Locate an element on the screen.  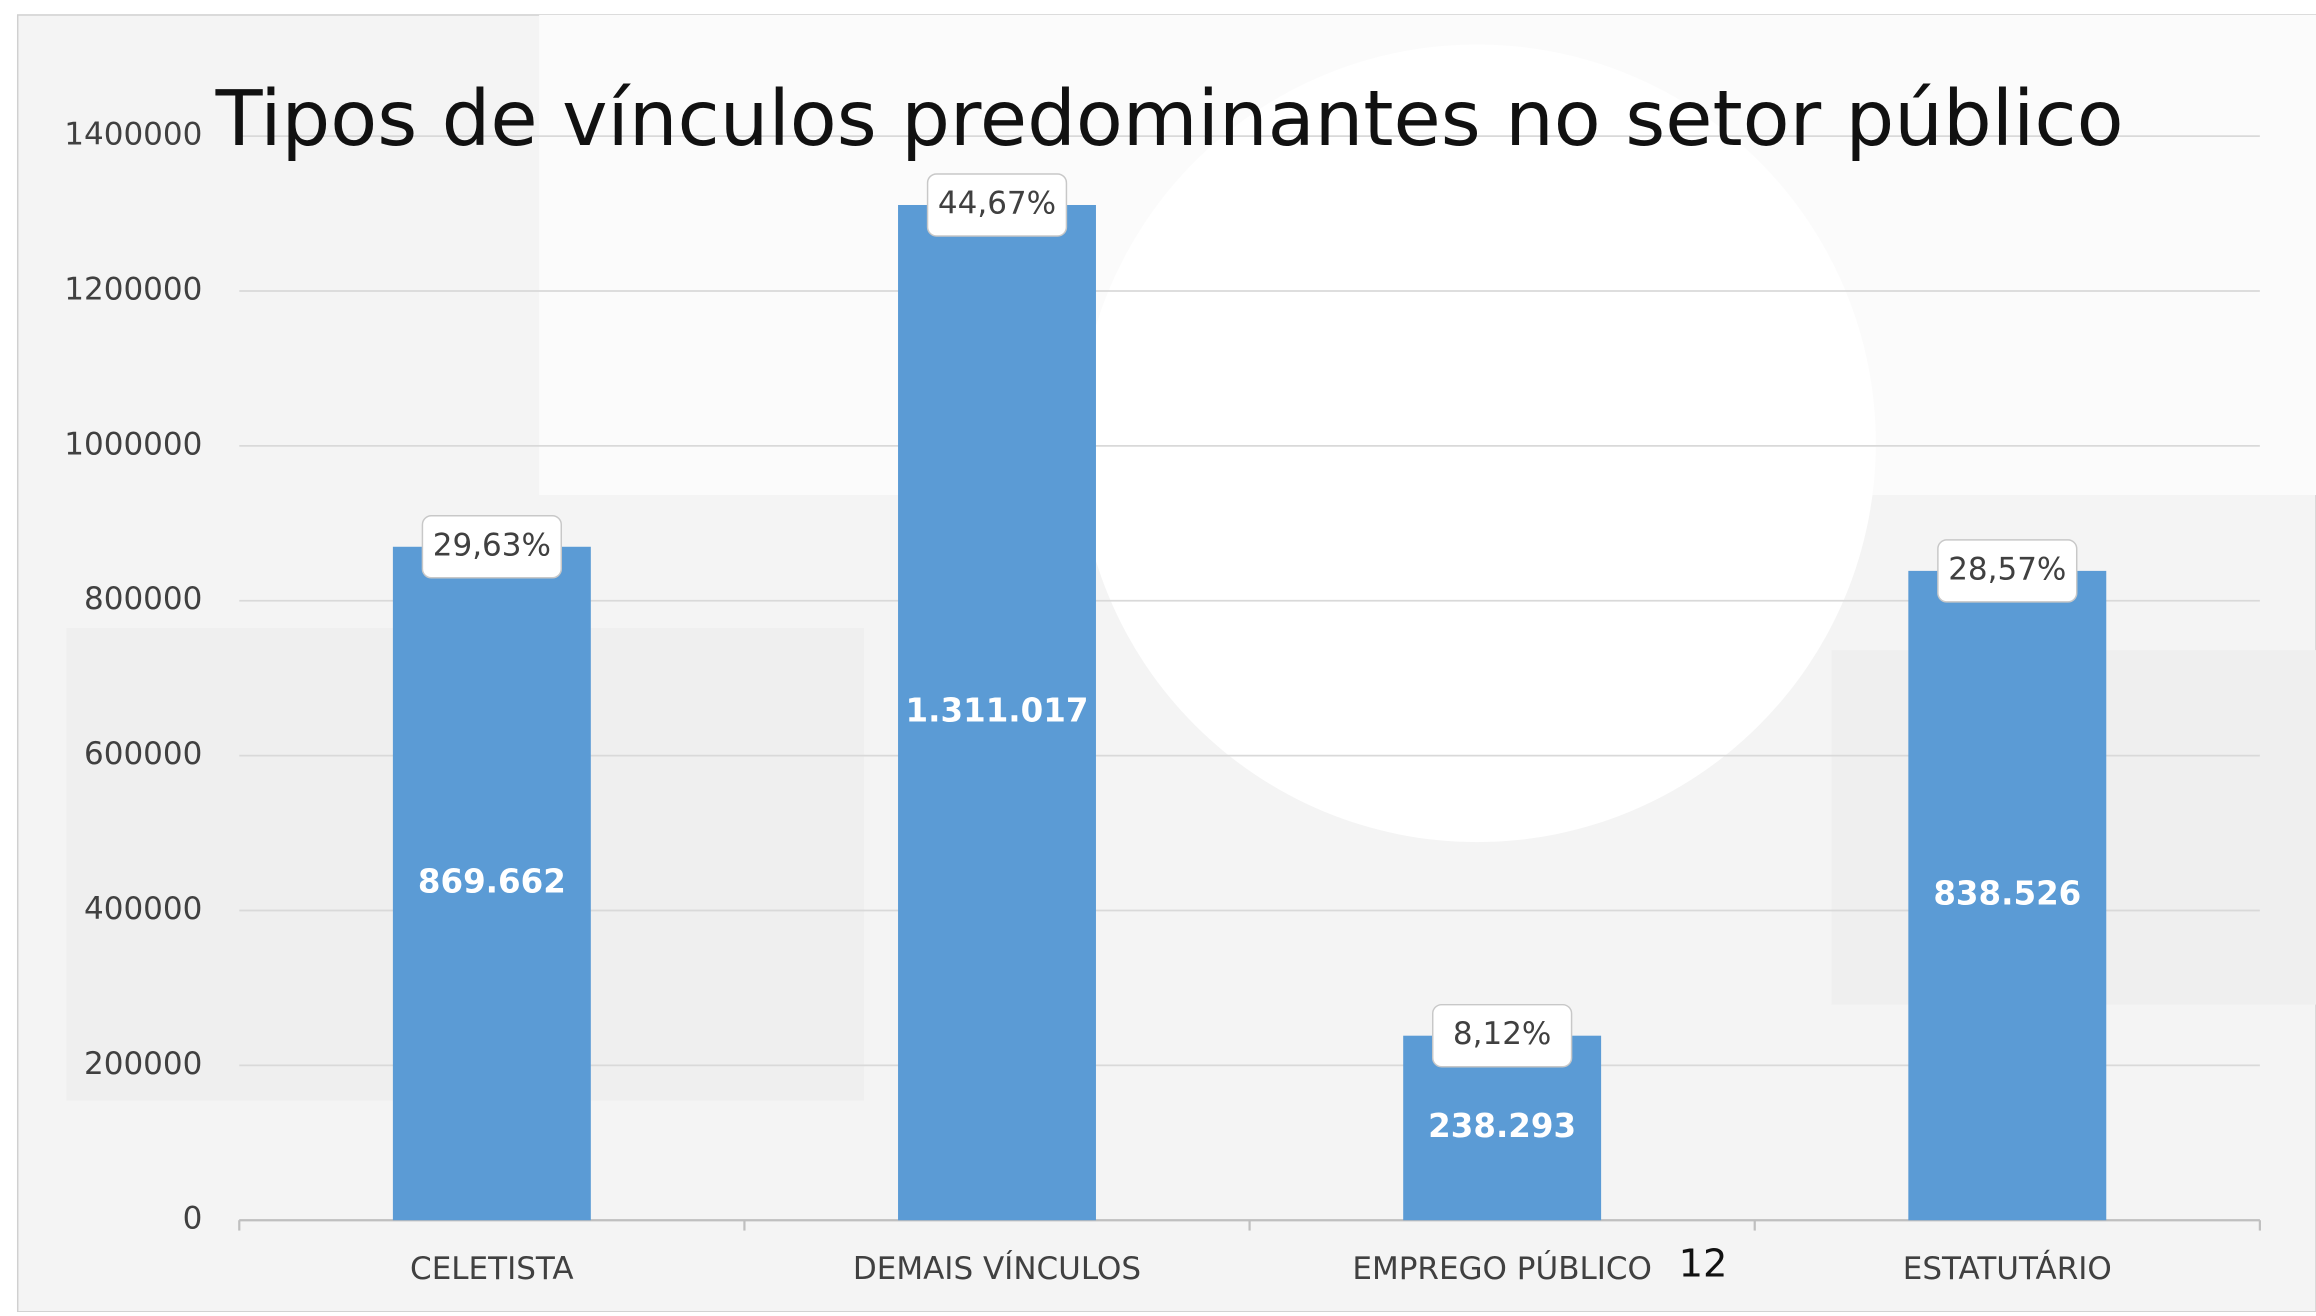
percent-label: 28,57% is located at coordinates (2007, 569).